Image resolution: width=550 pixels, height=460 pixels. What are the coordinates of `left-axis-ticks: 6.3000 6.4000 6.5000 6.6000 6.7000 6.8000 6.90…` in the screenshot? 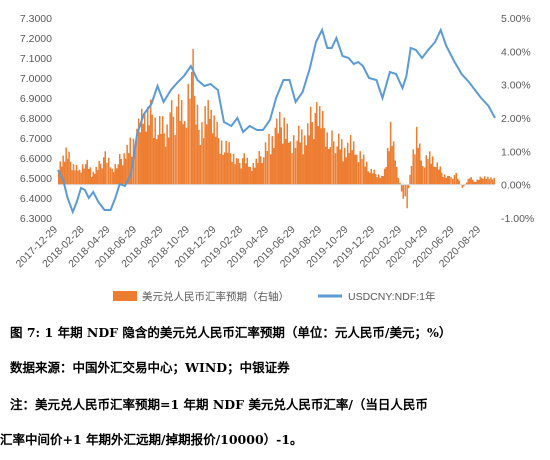 It's located at (36, 119).